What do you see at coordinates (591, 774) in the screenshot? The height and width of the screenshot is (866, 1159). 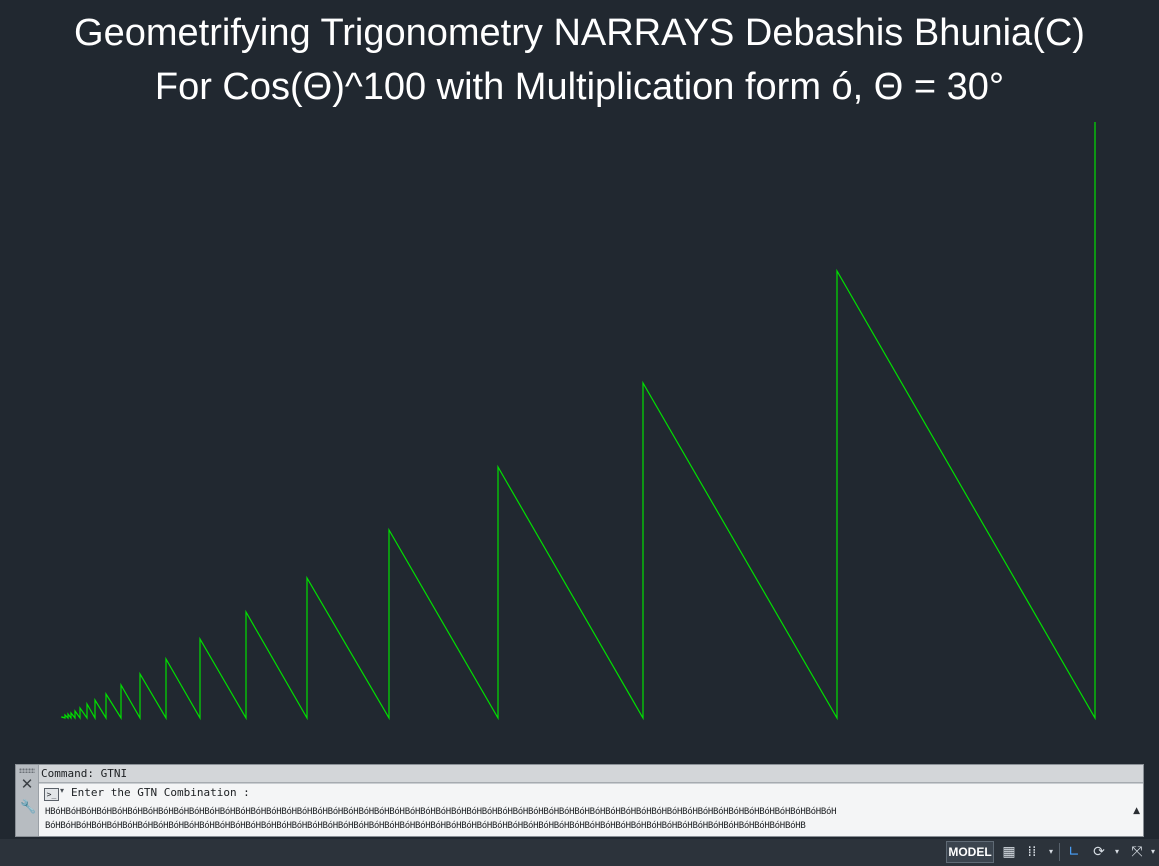 I see `command-history-line: Command: GTNI` at bounding box center [591, 774].